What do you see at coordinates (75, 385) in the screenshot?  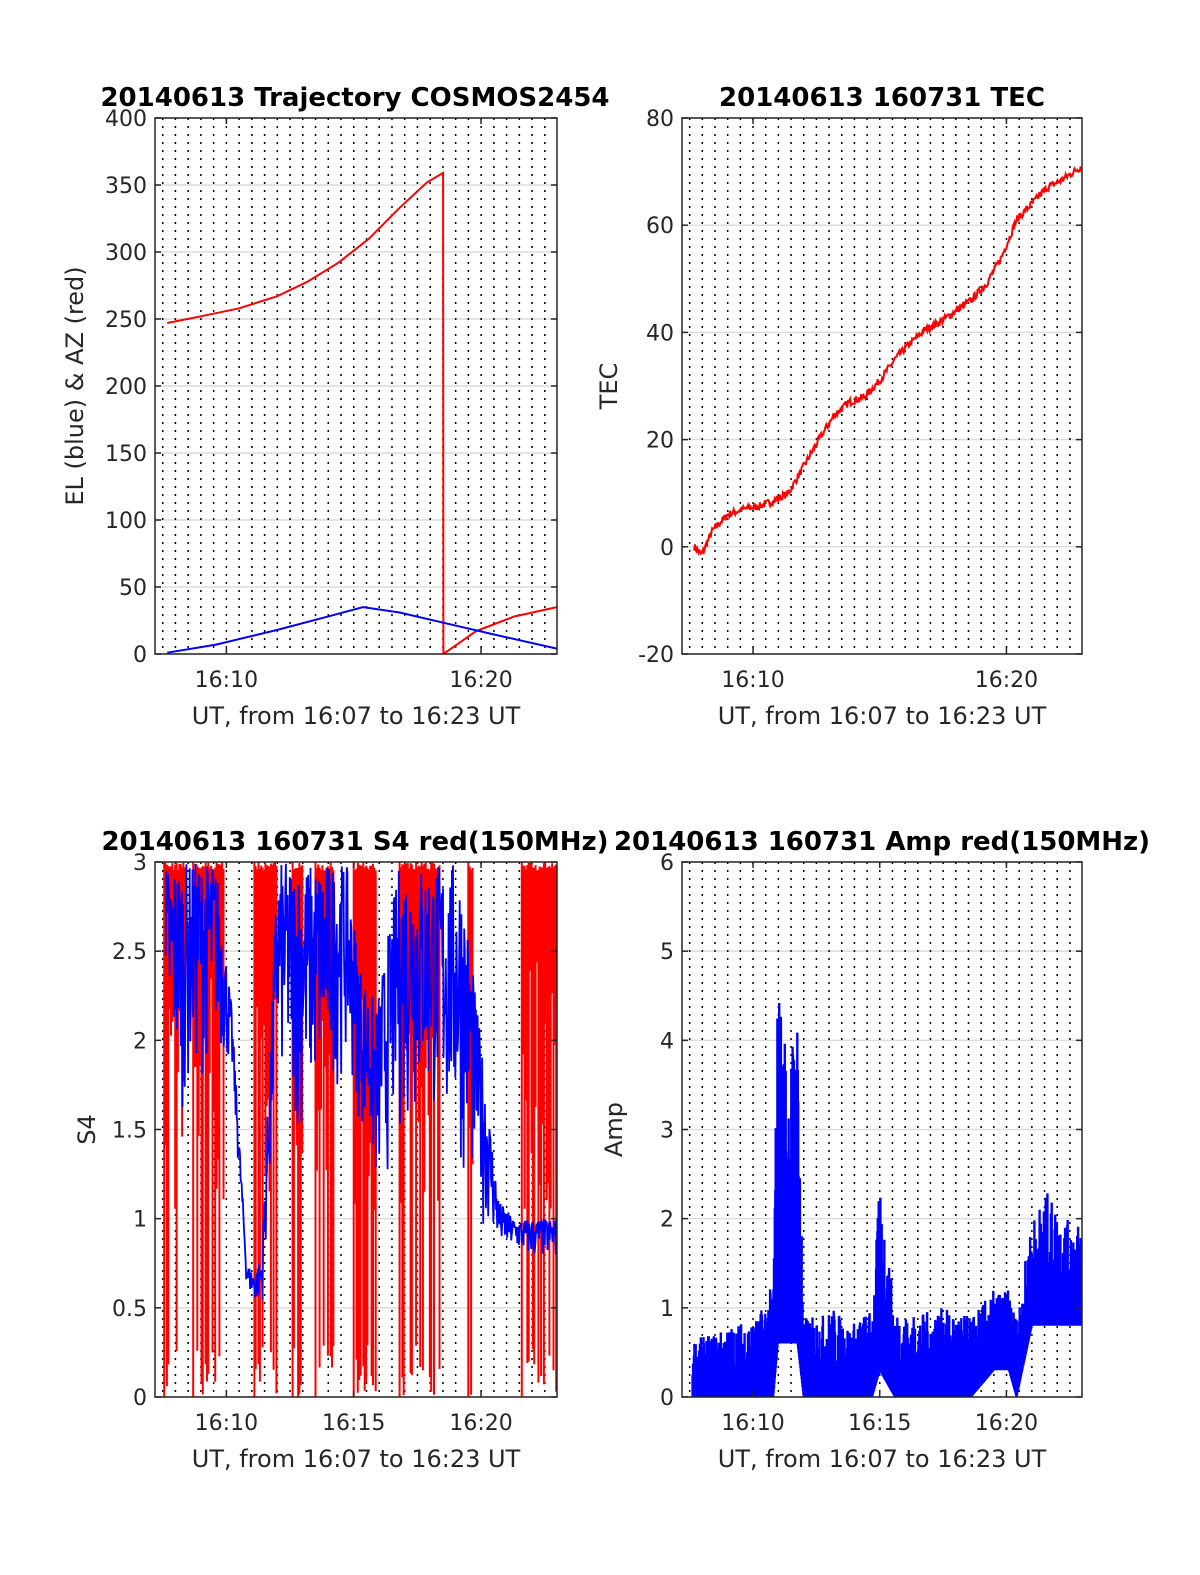 I see `y-axis-label: EL (blue) & AZ (red)` at bounding box center [75, 385].